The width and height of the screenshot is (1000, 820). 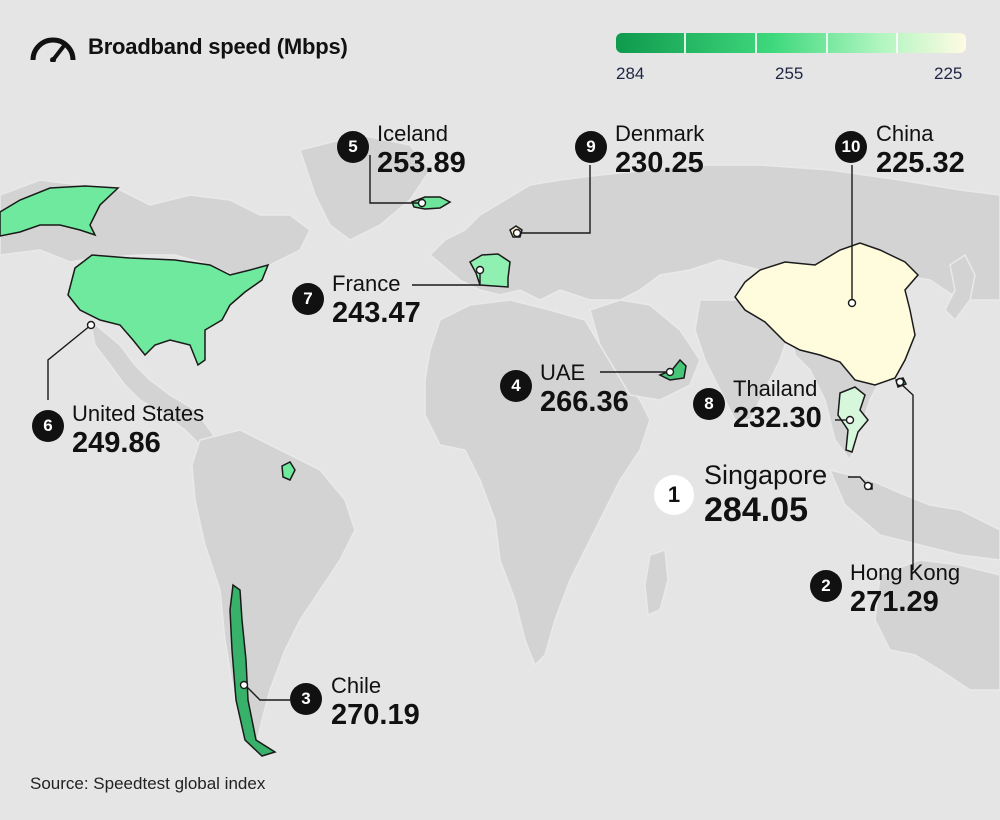 I want to click on chart-title: Broadband speed (Mbps), so click(x=218, y=47).